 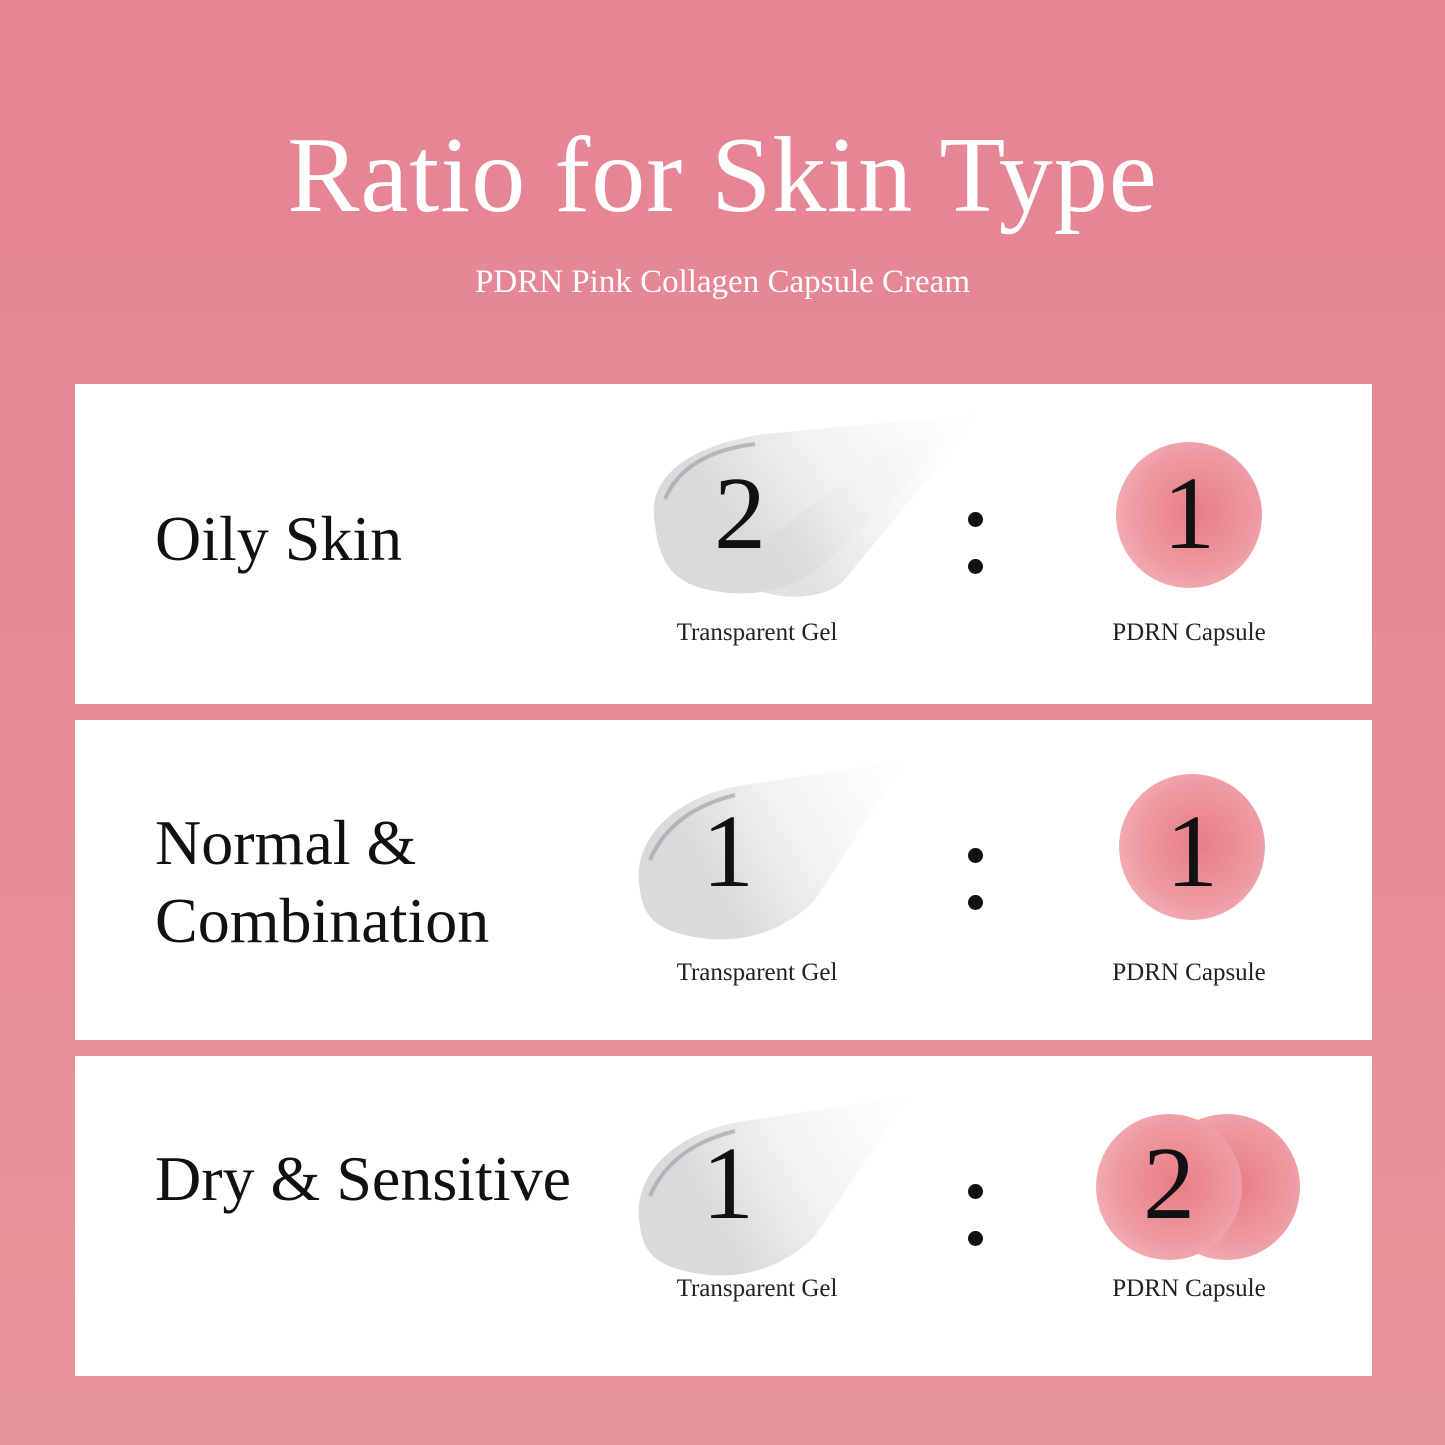 I want to click on skin-type-label: Normal & Combination, so click(x=322, y=881).